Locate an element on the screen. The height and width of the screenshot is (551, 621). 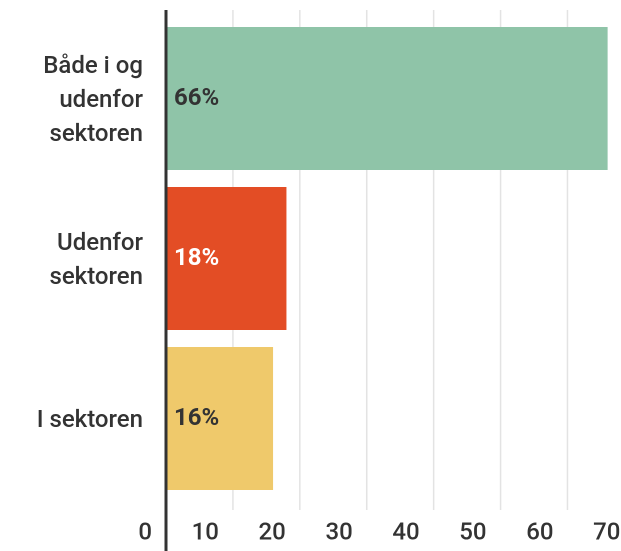
x-tick-label: 50 is located at coordinates (472, 531).